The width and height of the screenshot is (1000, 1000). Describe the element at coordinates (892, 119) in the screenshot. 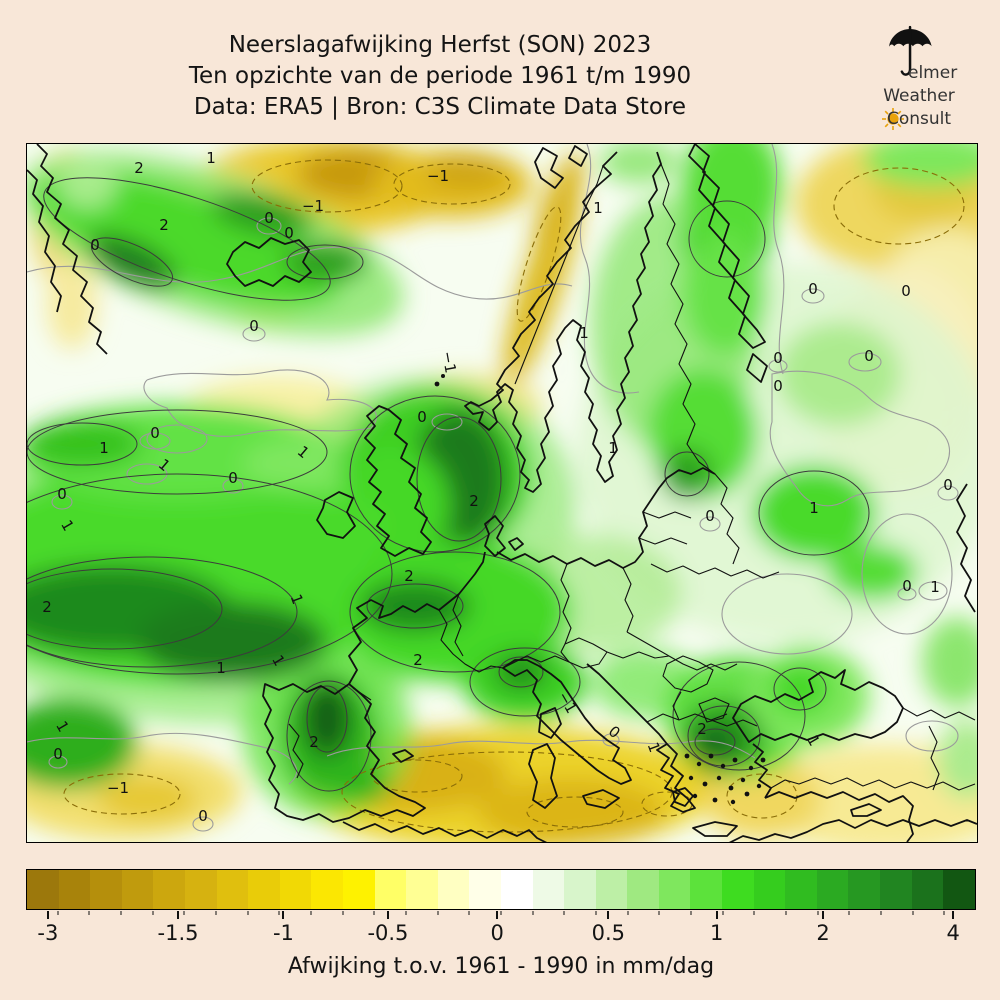

I see `logo-consult-C: C` at that location.